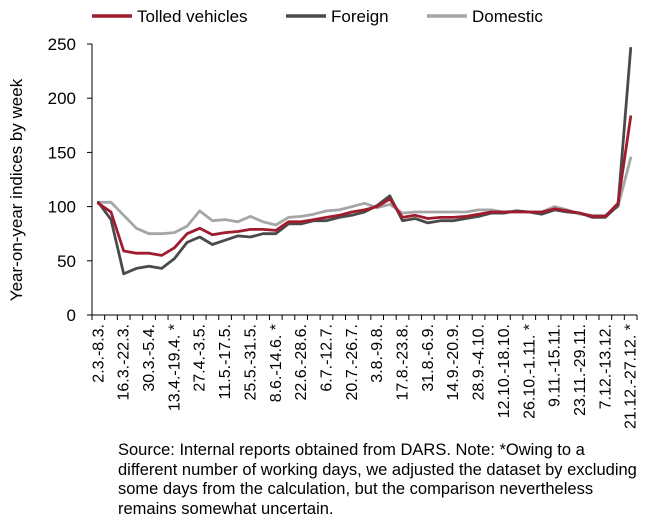 Image resolution: width=650 pixels, height=532 pixels. What do you see at coordinates (326, 358) in the screenshot?
I see `x-tick-label: 6.7.-12.7.` at bounding box center [326, 358].